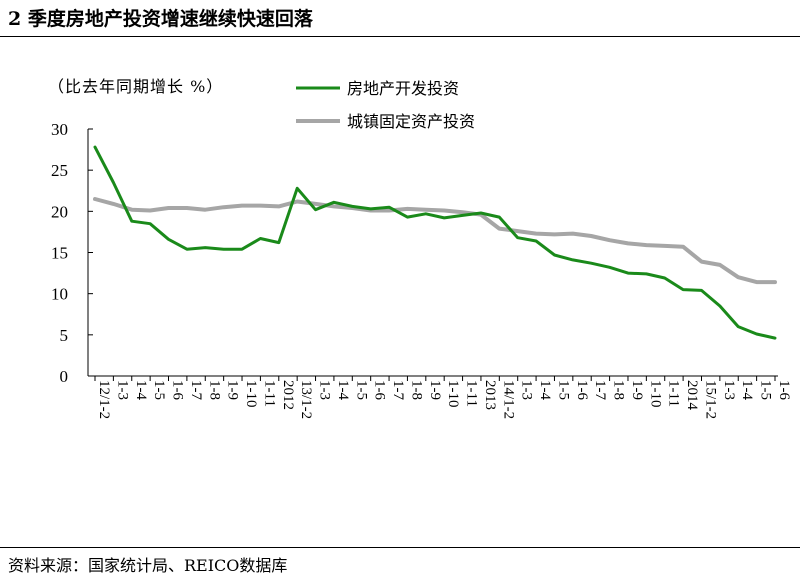 The image size is (800, 587). What do you see at coordinates (490, 395) in the screenshot?
I see `x-tick-label: 2013` at bounding box center [490, 395].